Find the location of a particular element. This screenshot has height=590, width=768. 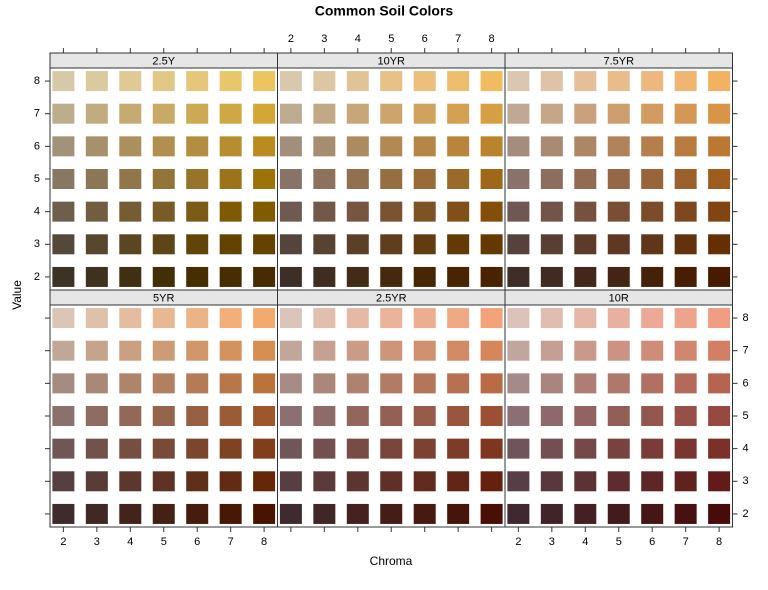

y-tick-label: 3 is located at coordinates (37, 244).